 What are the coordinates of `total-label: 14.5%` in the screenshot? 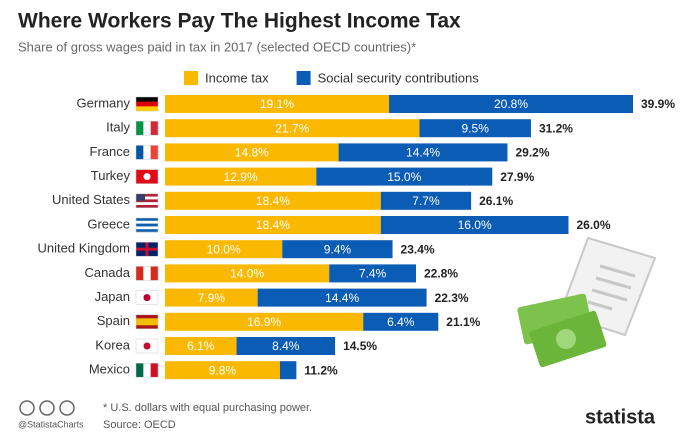 It's located at (360, 346).